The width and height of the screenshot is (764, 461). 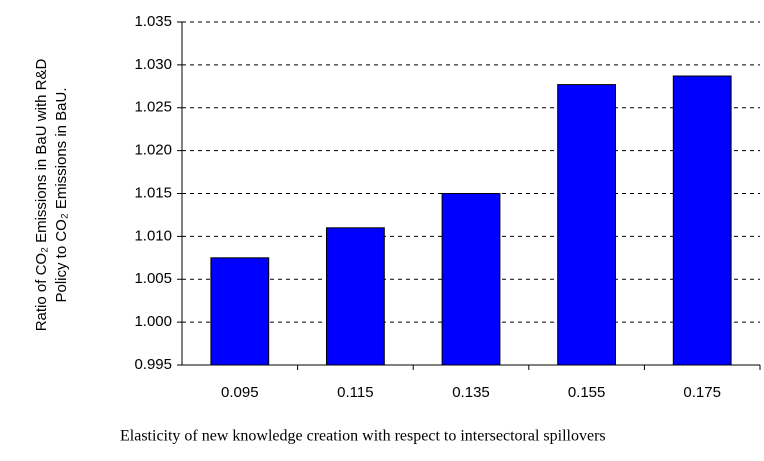 I want to click on x-tick-label: 0.135, so click(x=471, y=392).